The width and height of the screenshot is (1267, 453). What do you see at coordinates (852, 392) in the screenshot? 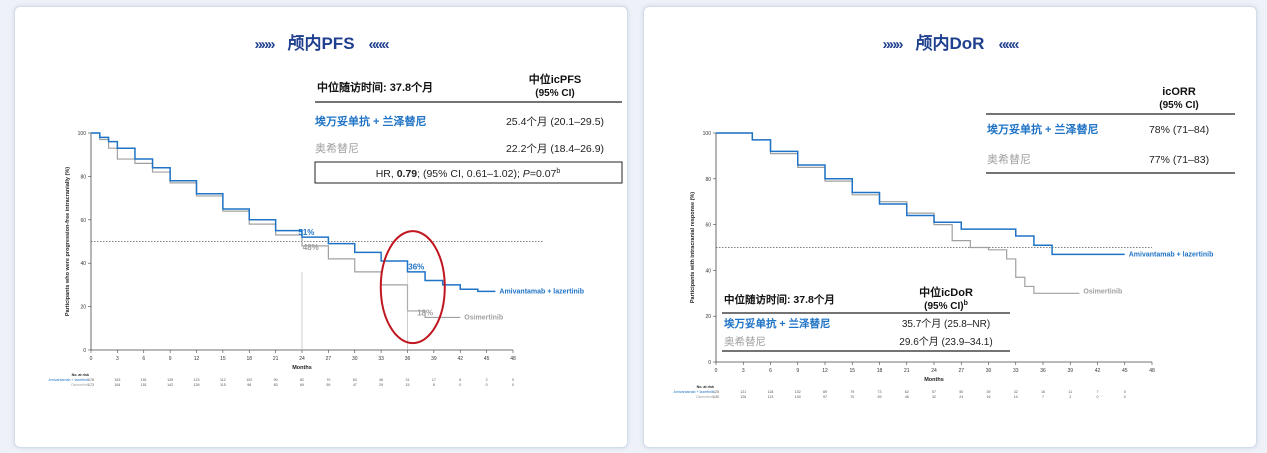
I see `risk-count: 79` at bounding box center [852, 392].